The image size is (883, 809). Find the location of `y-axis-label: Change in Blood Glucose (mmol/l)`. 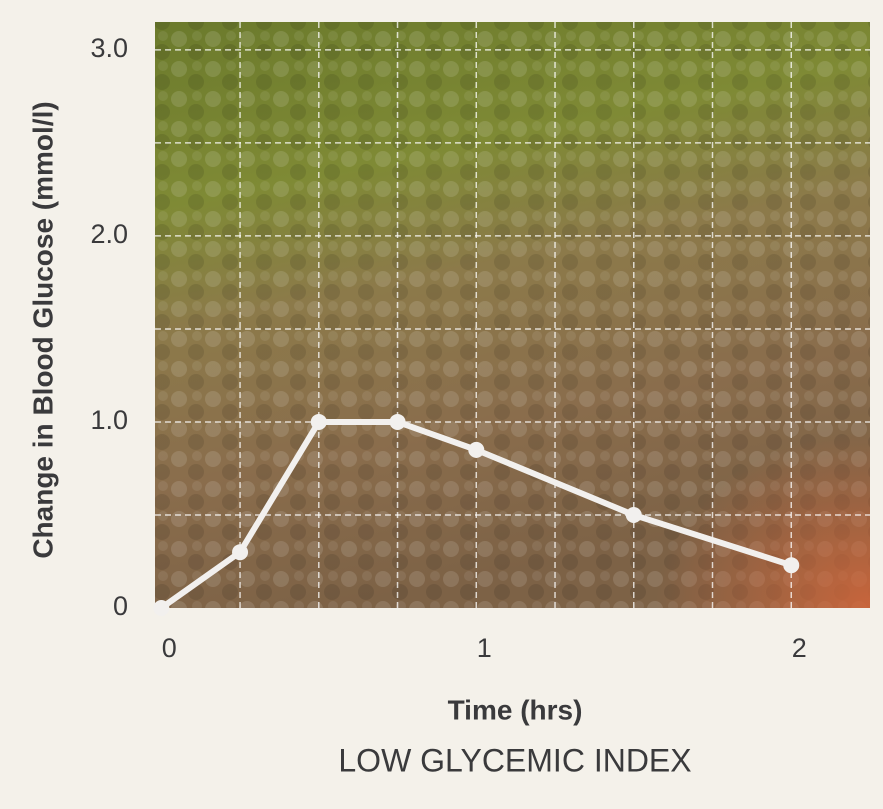

y-axis-label: Change in Blood Glucose (mmol/l) is located at coordinates (42, 329).